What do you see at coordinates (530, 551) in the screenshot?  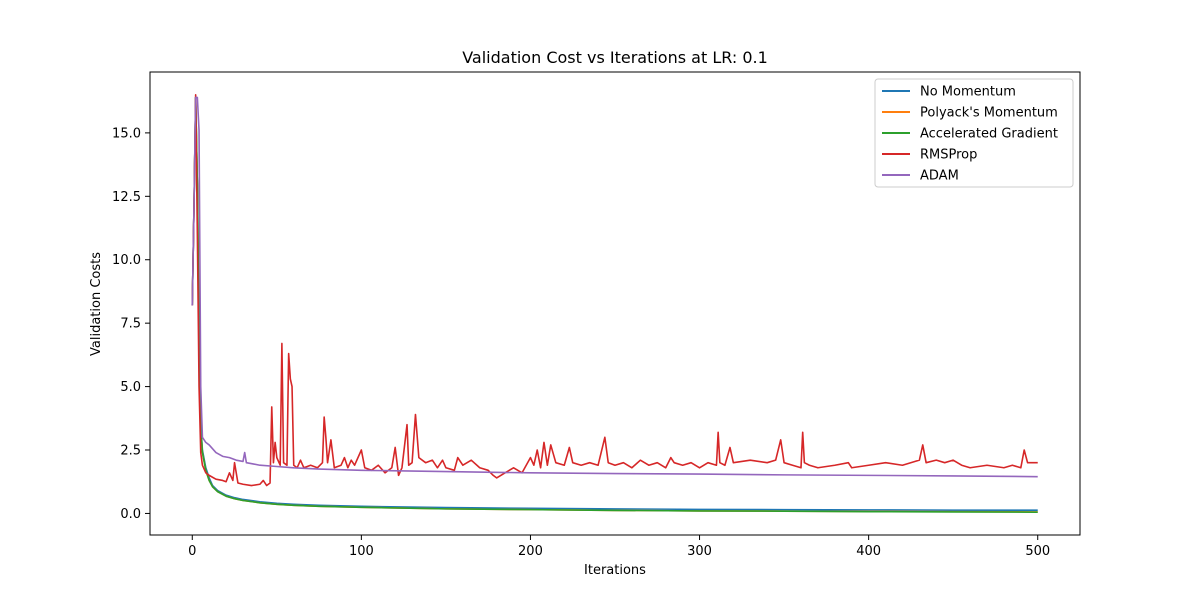 I see `x-tick-label: 200` at bounding box center [530, 551].